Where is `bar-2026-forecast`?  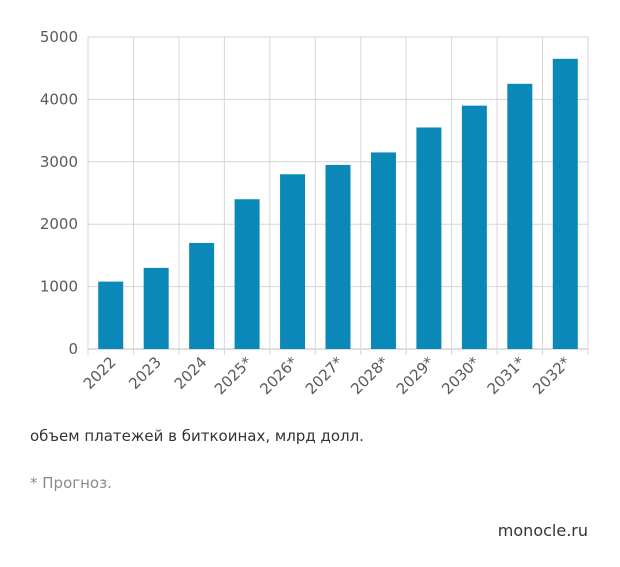
bar-2026-forecast is located at coordinates (293, 261).